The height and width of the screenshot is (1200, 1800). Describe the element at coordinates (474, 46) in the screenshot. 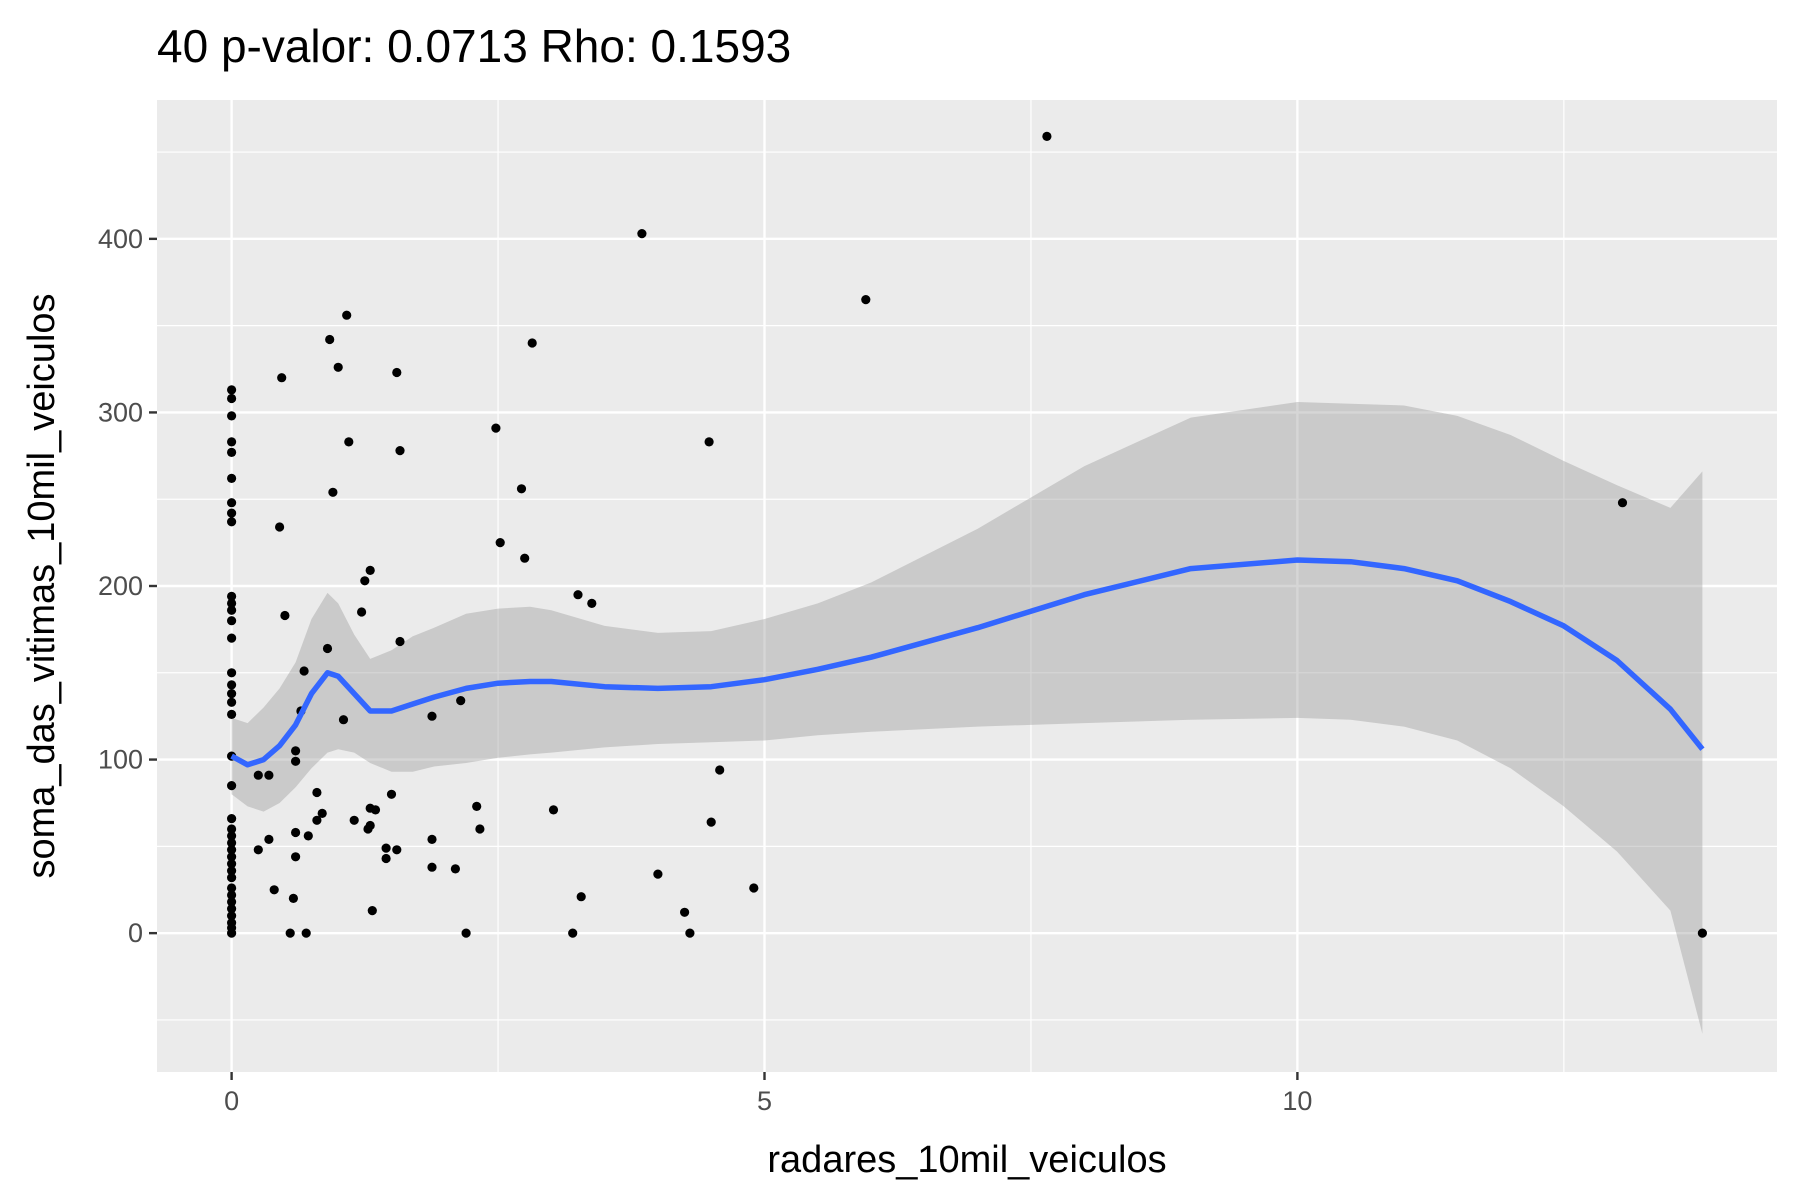

I see `chart-title: 40 p-valor: 0.0713 Rho: 0.1593` at that location.